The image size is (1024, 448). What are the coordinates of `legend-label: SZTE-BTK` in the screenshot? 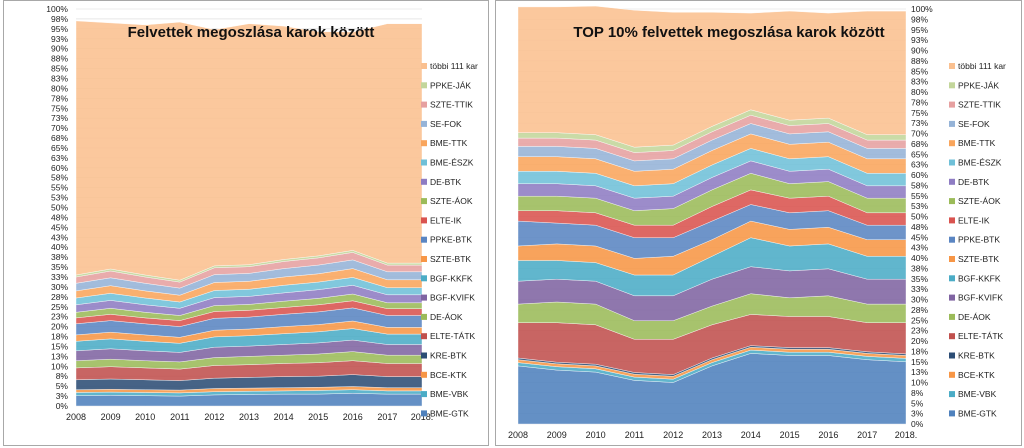 It's located at (450, 259).